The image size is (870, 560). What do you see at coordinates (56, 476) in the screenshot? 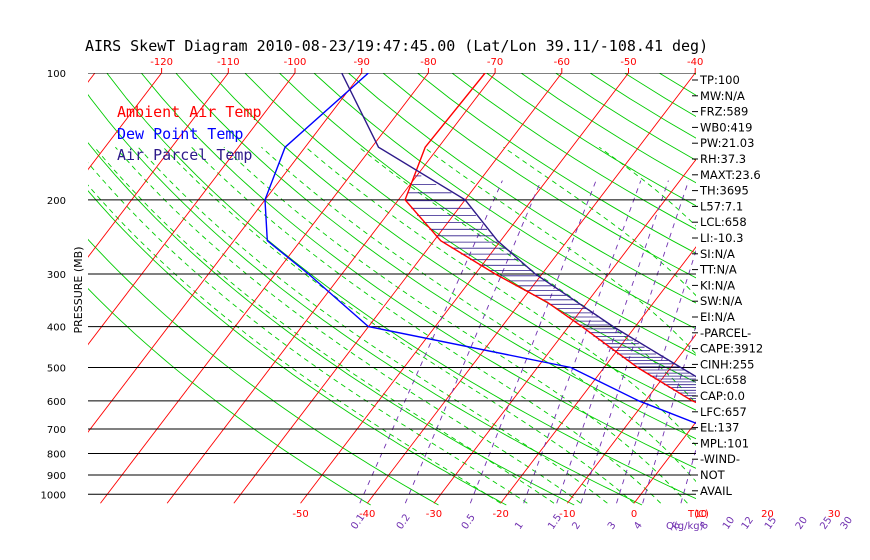
I see `pressure-tick-label: 900` at bounding box center [56, 476].